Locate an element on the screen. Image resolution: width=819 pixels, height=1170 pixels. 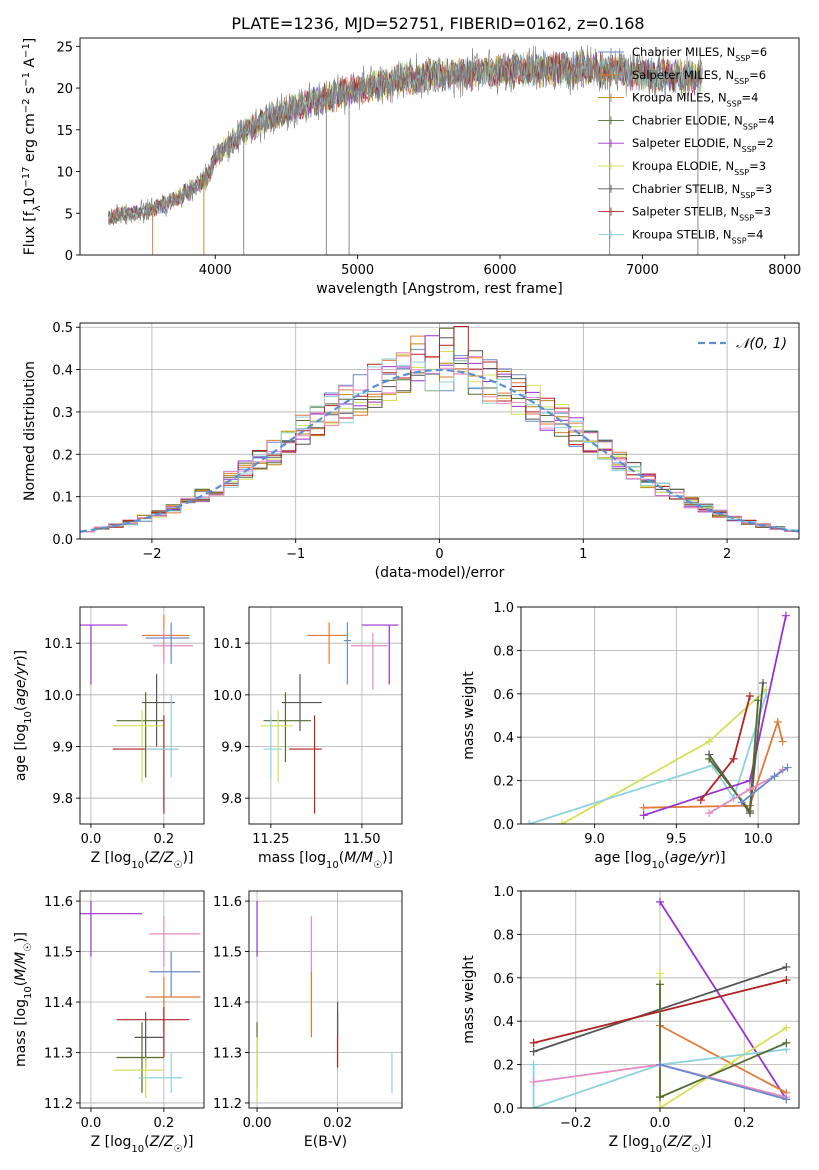
x-tick-label: 0.2 is located at coordinates (164, 1123).